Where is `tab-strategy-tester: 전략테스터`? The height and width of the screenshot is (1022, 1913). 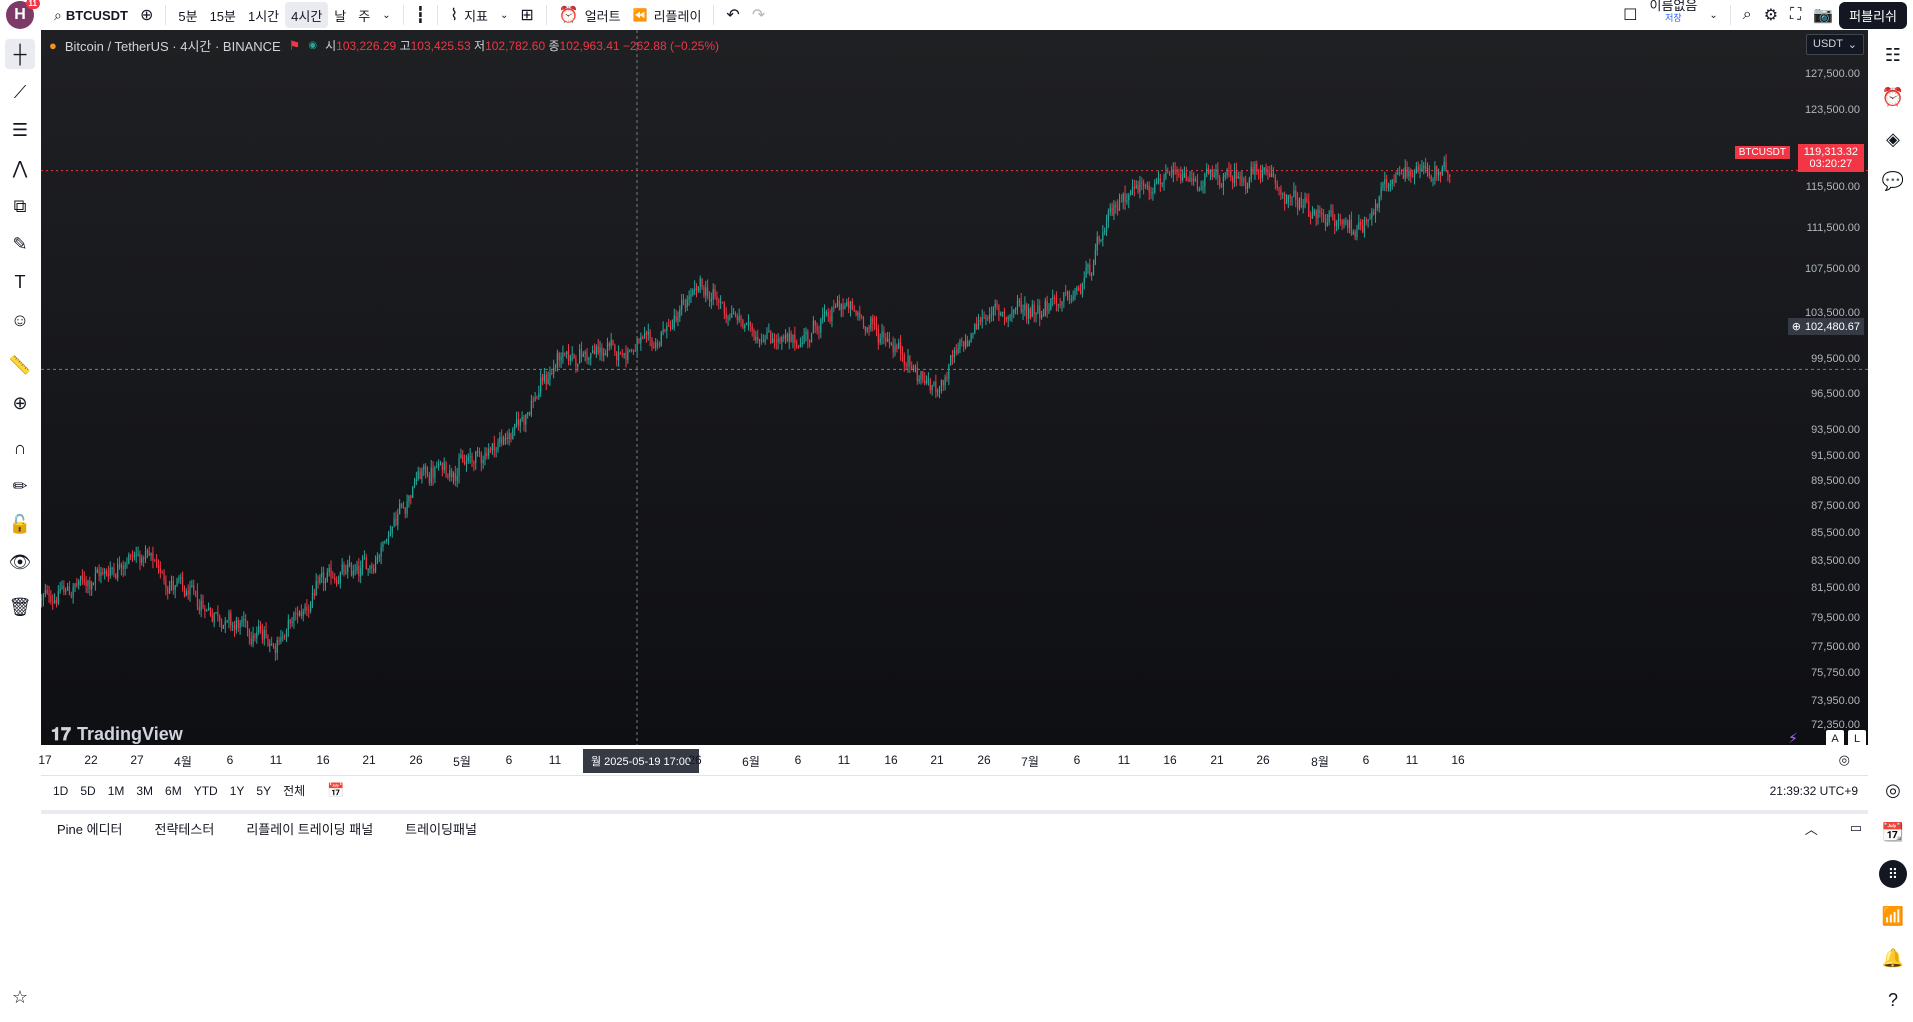
tab-strategy-tester: 전략테스터 is located at coordinates (184, 829).